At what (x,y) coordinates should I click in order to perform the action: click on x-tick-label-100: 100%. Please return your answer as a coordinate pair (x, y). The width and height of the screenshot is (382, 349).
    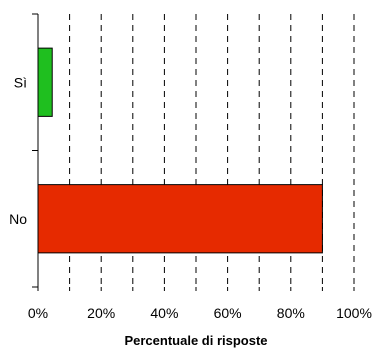
    Looking at the image, I should click on (354, 313).